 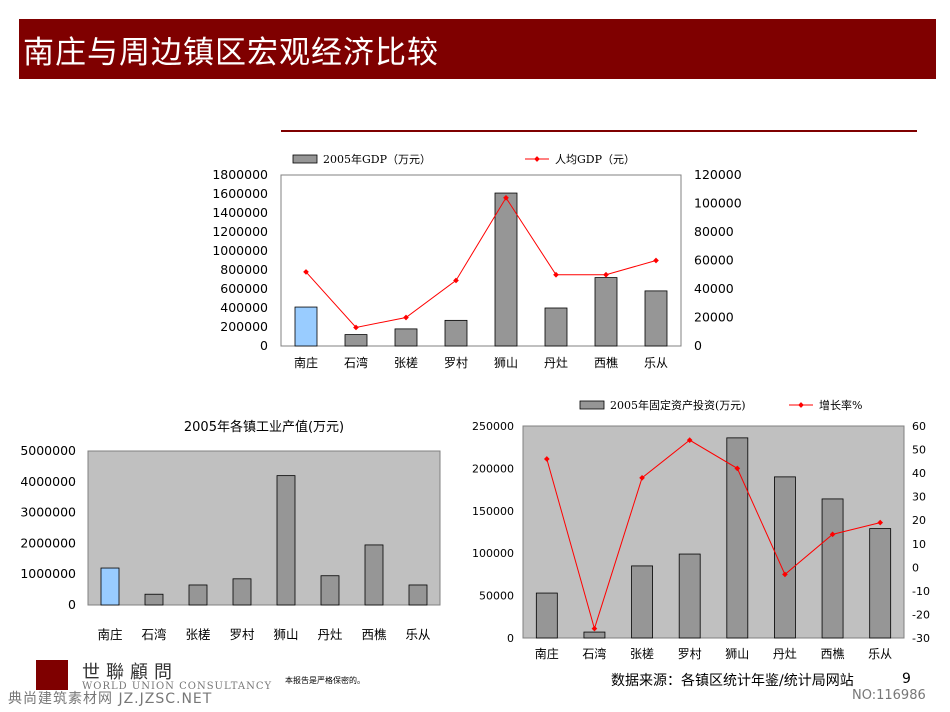 I want to click on gdp-legend-label: 人均GDP（元）, so click(x=595, y=159).